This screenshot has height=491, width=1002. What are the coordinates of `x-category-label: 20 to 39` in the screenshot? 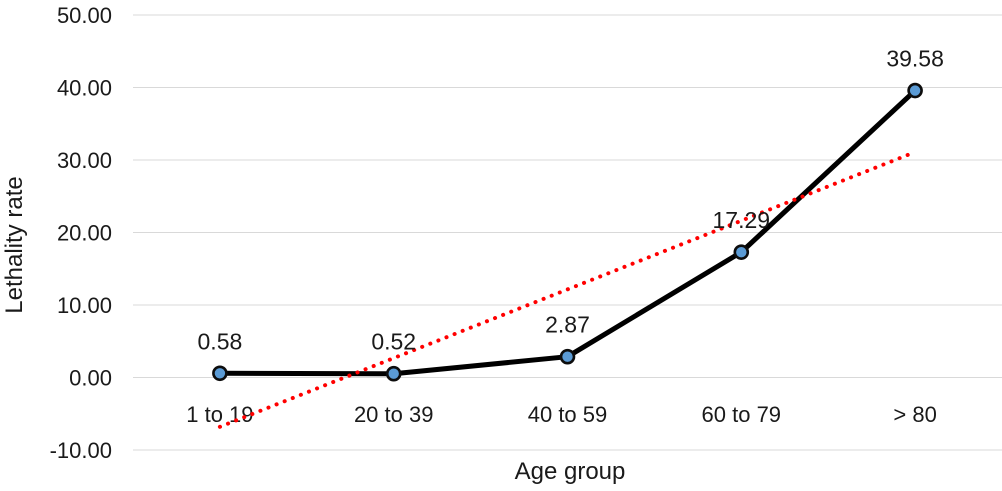 It's located at (394, 414).